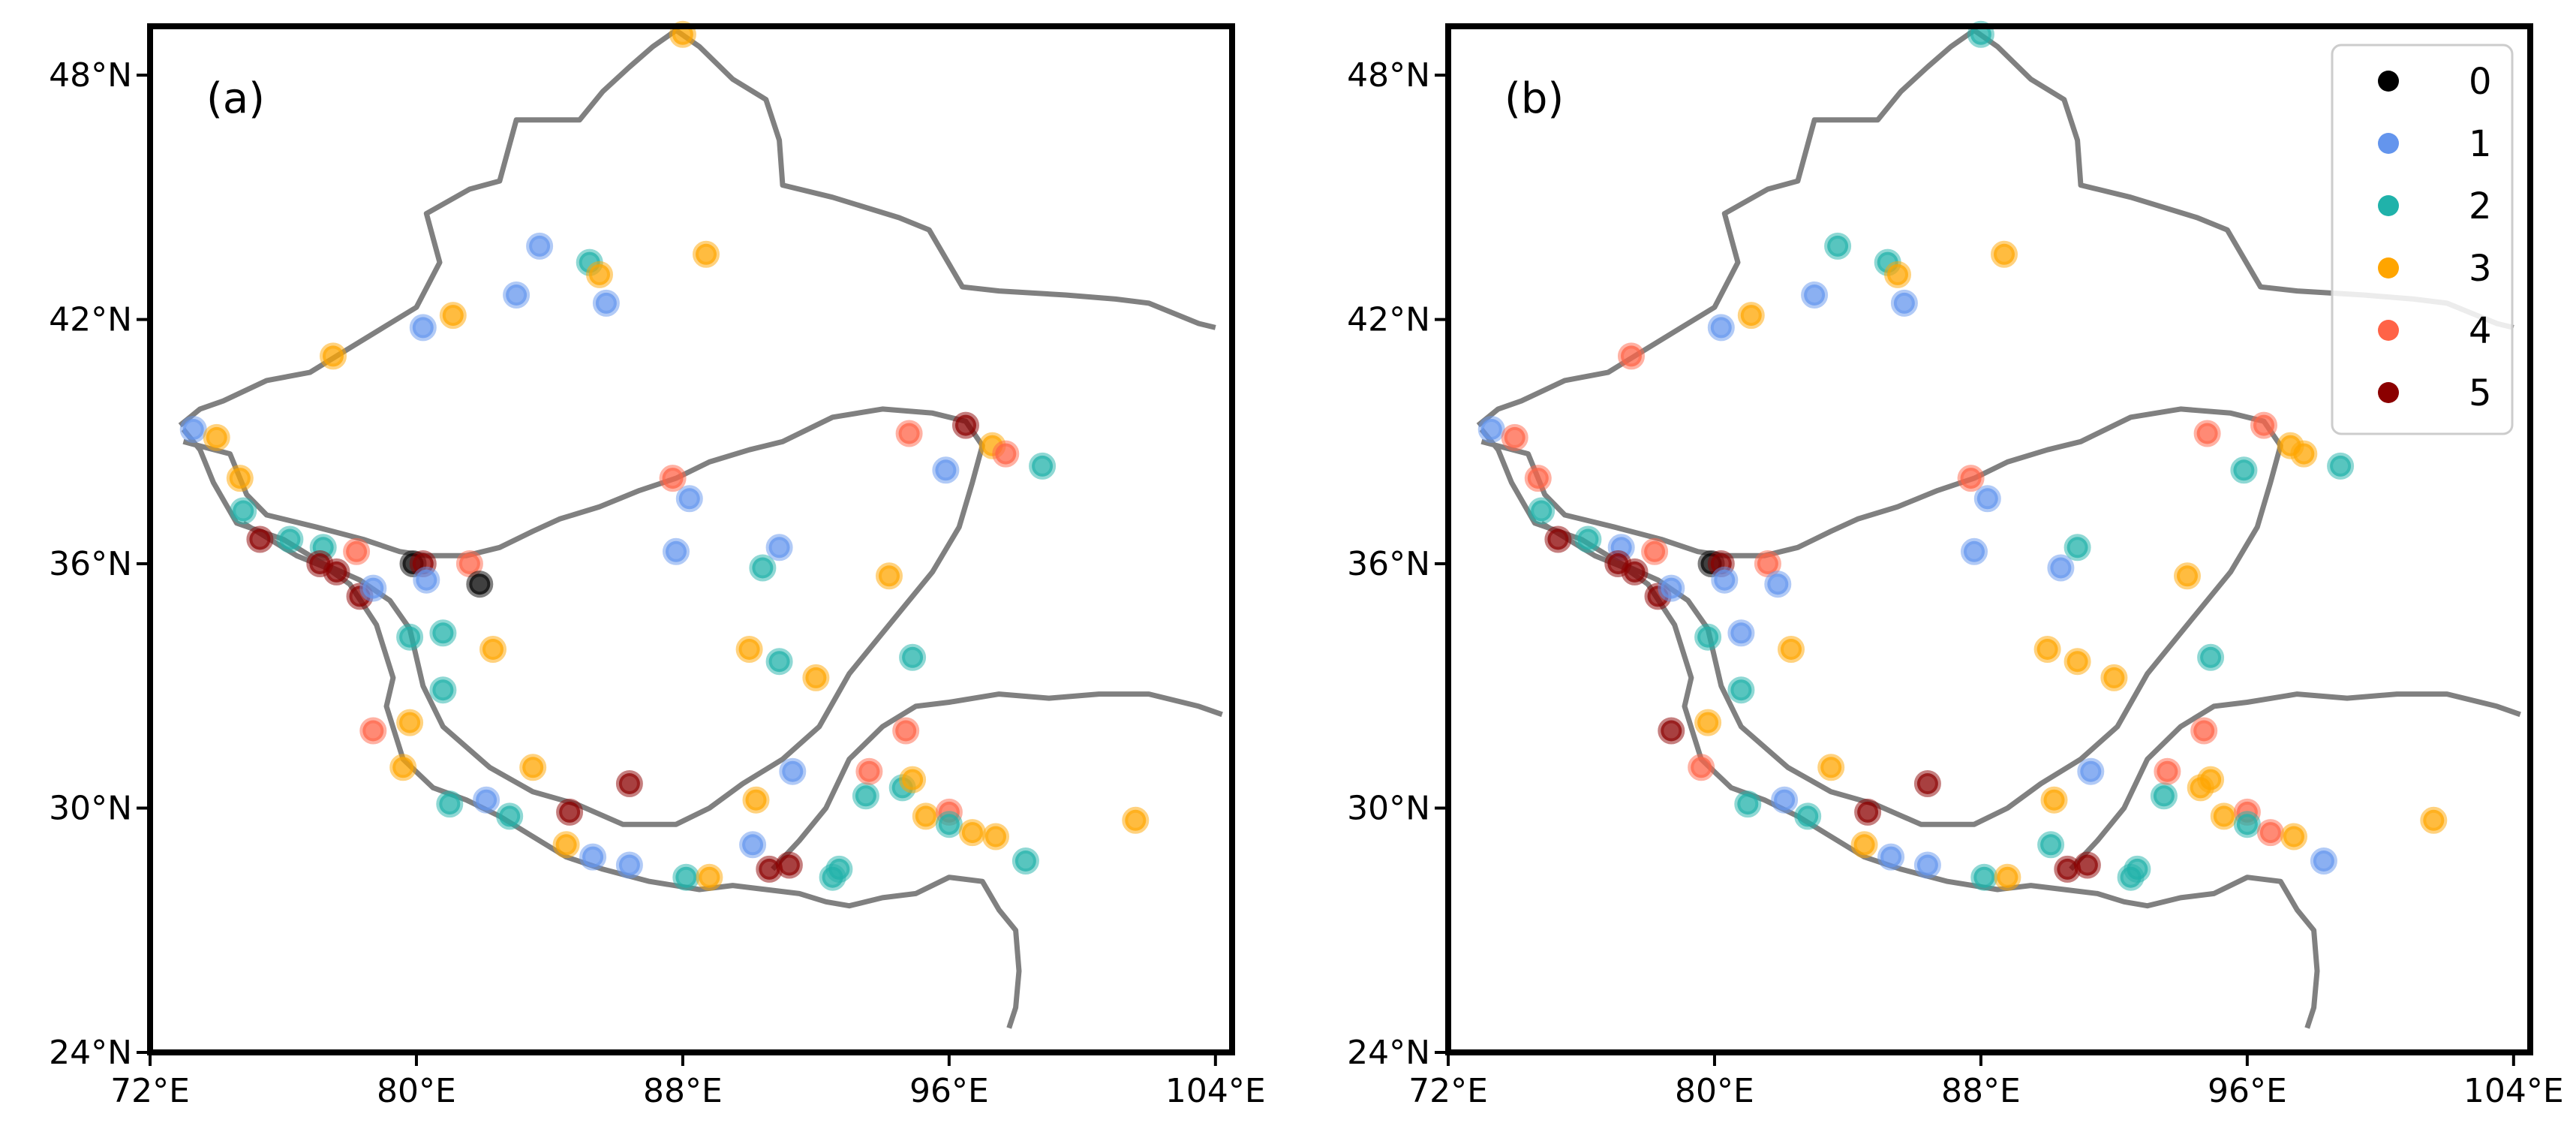  Describe the element at coordinates (2480, 393) in the screenshot. I see `legend-label: 5` at that location.